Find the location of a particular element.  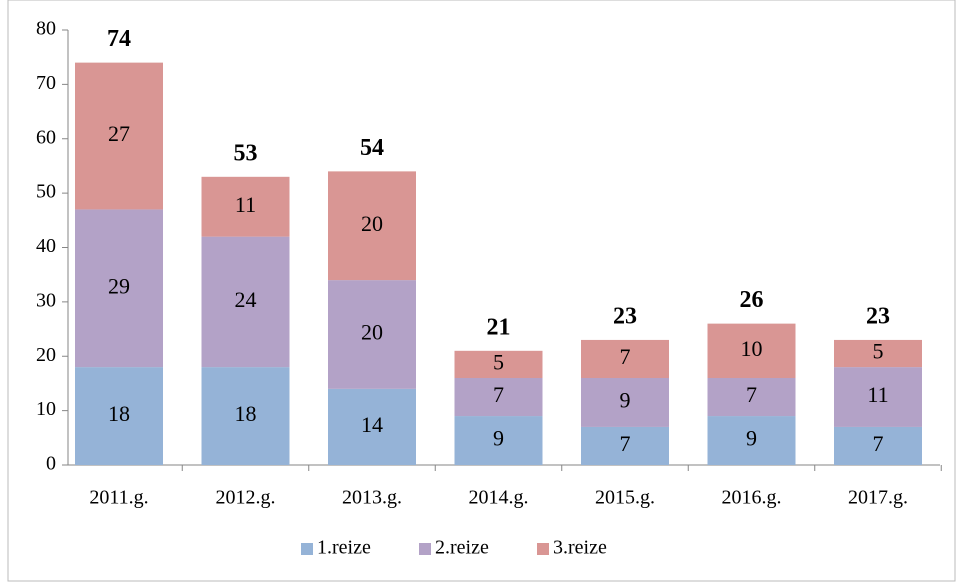

data-label: 24 is located at coordinates (246, 299).